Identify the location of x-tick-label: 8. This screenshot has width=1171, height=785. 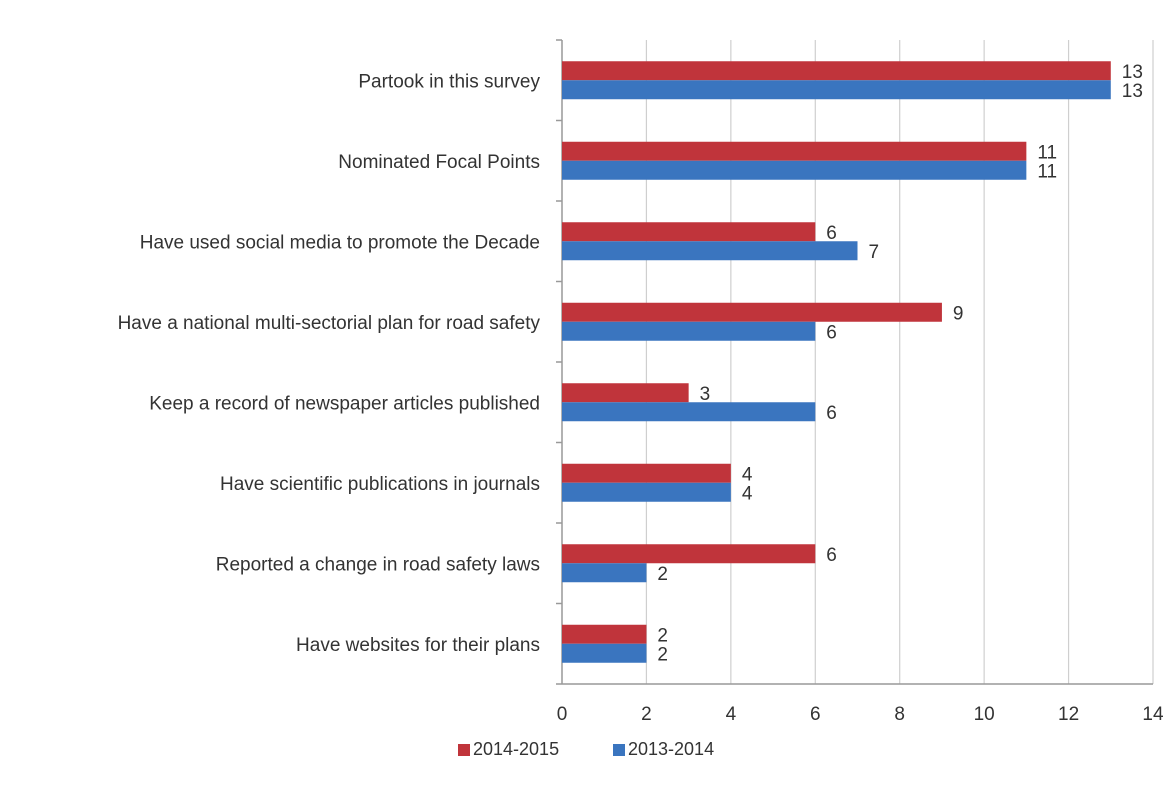
(899, 714).